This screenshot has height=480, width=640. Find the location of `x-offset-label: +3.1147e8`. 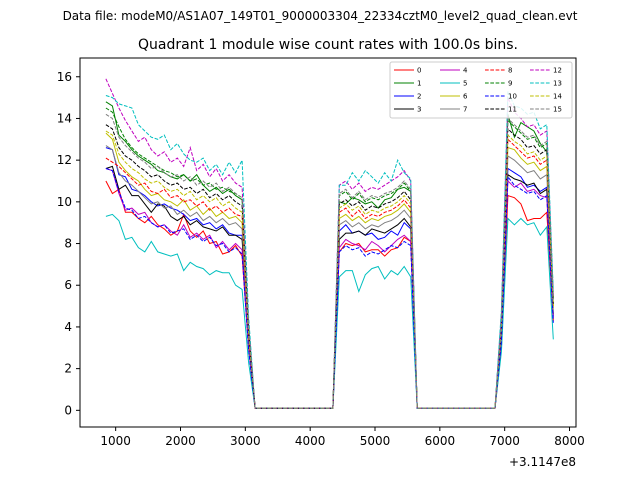

x-offset-label: +3.1147e8 is located at coordinates (542, 462).